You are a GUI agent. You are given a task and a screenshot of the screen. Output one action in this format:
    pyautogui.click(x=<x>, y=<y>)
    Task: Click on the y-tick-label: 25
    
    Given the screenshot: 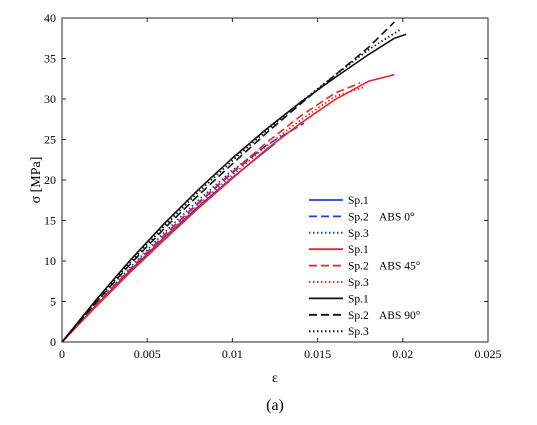 What is the action you would take?
    pyautogui.click(x=50, y=140)
    